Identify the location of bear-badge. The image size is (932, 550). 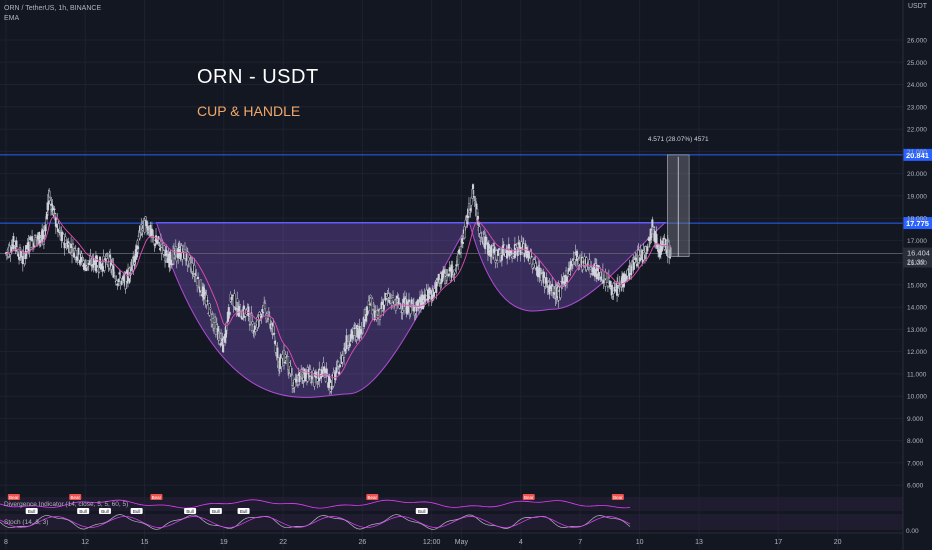
(372, 497).